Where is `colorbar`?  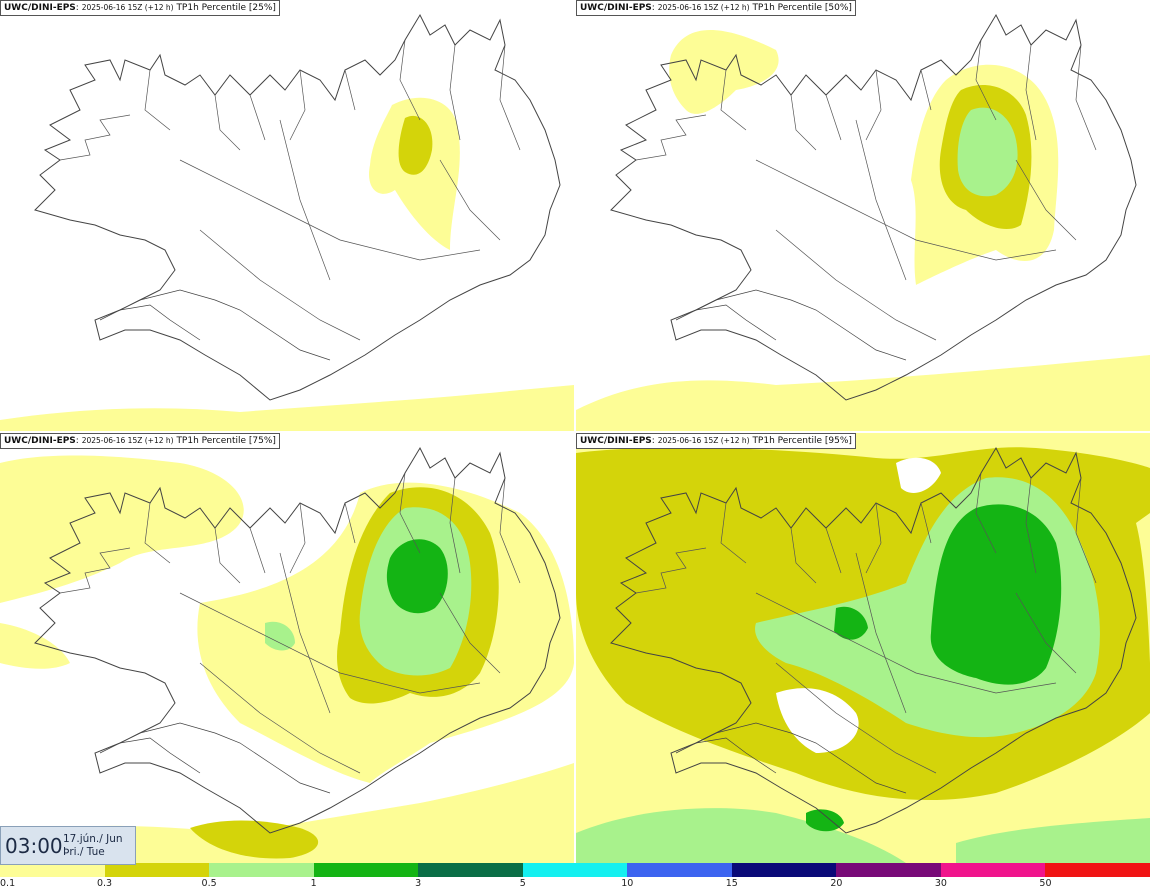 colorbar is located at coordinates (575, 870).